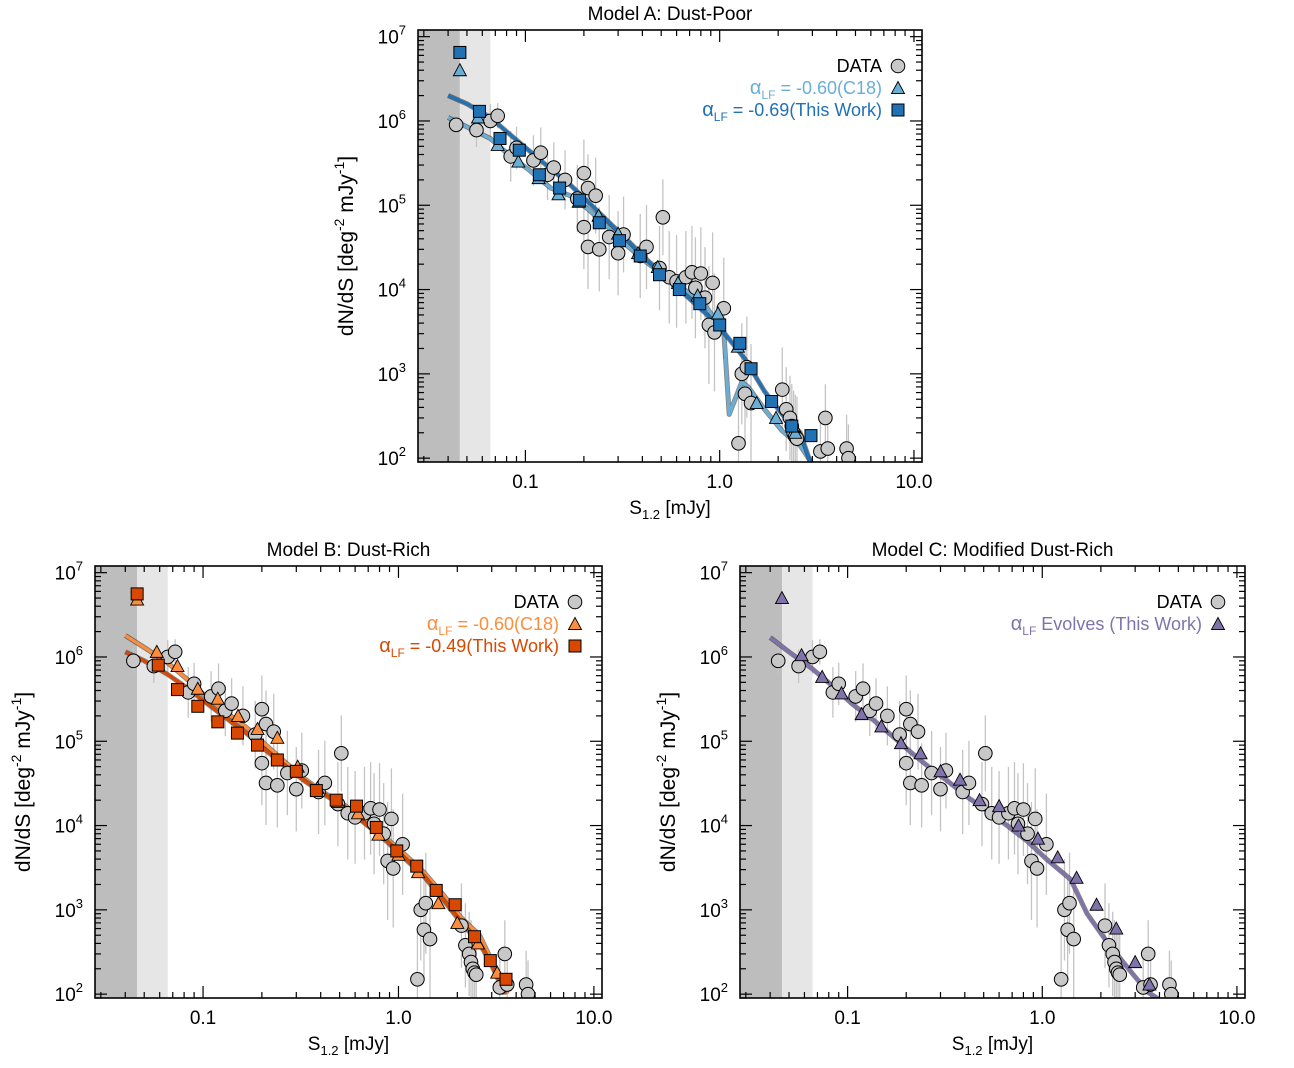  What do you see at coordinates (669, 510) in the screenshot?
I see `x-axis-label: S1.2 [mJy]` at bounding box center [669, 510].